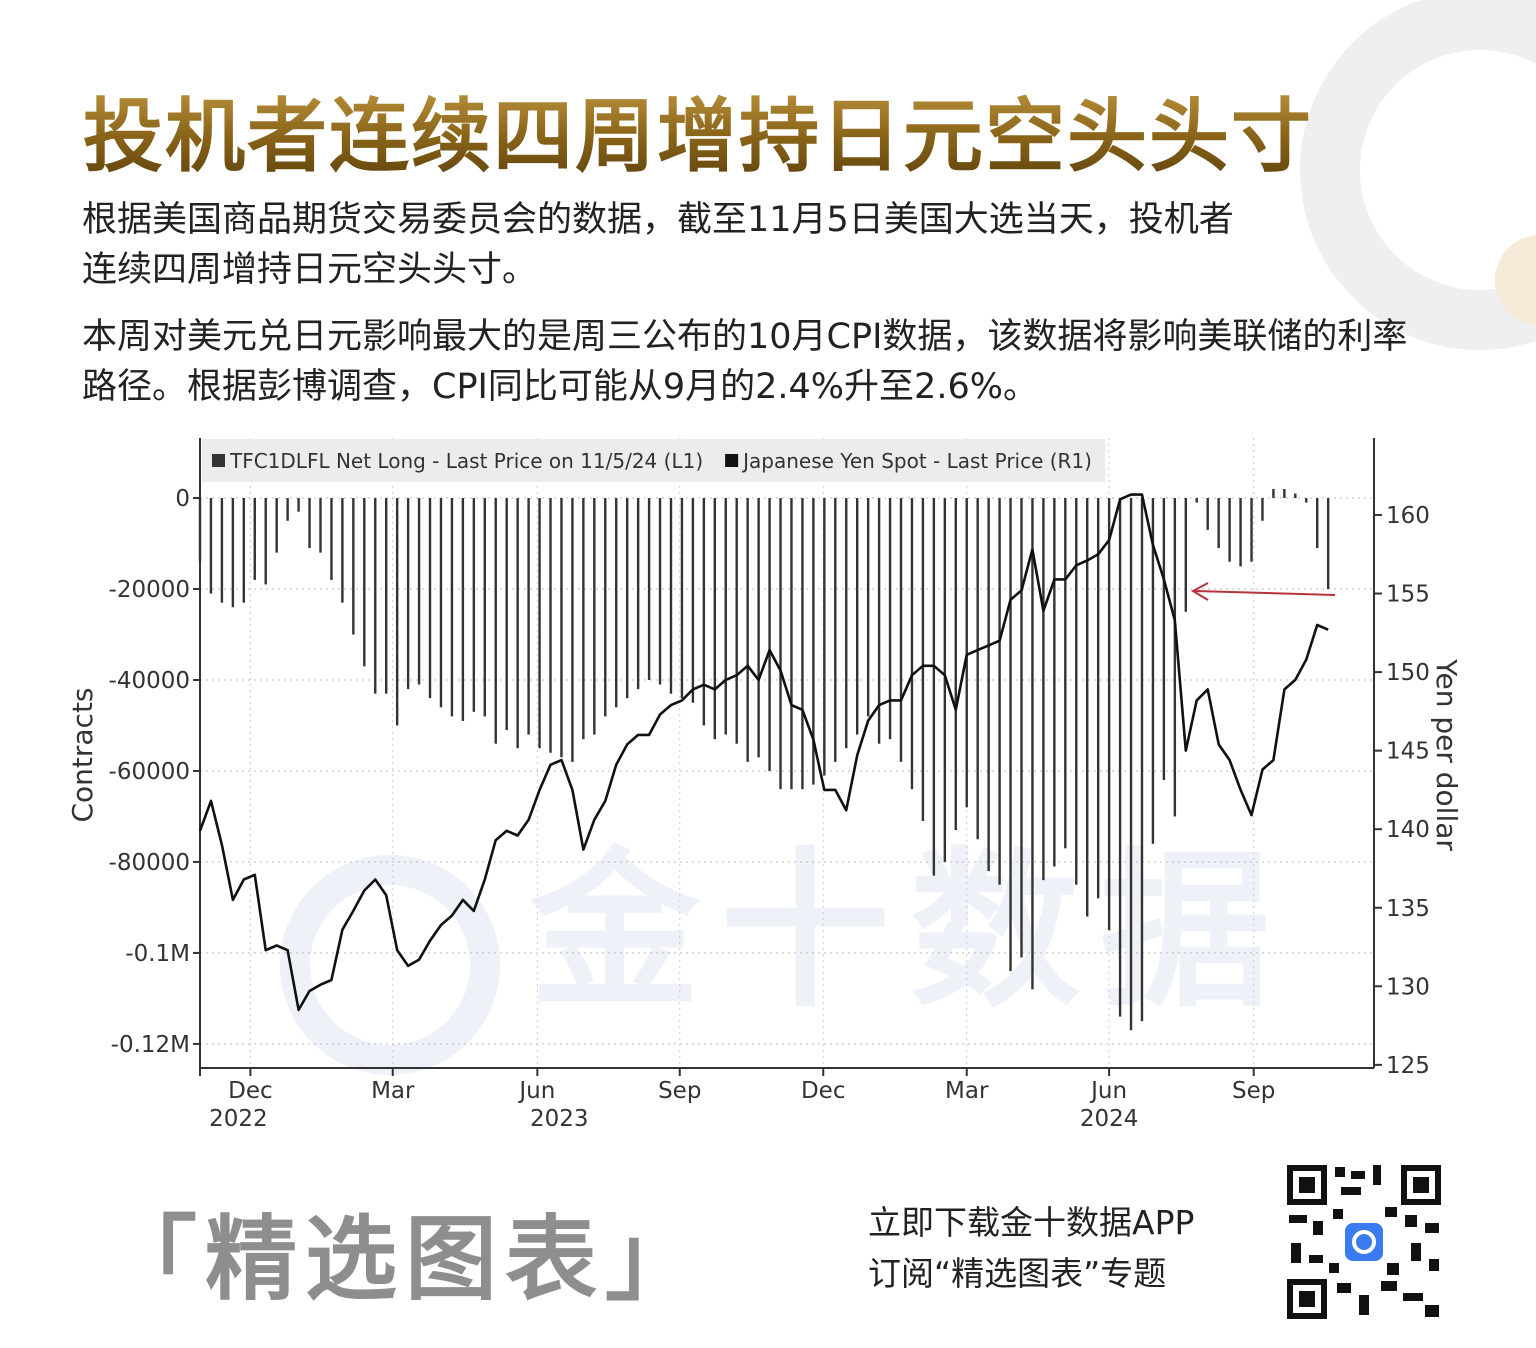  What do you see at coordinates (1017, 1273) in the screenshot?
I see `cta-text: 订阅“精选图表”专题` at bounding box center [1017, 1273].